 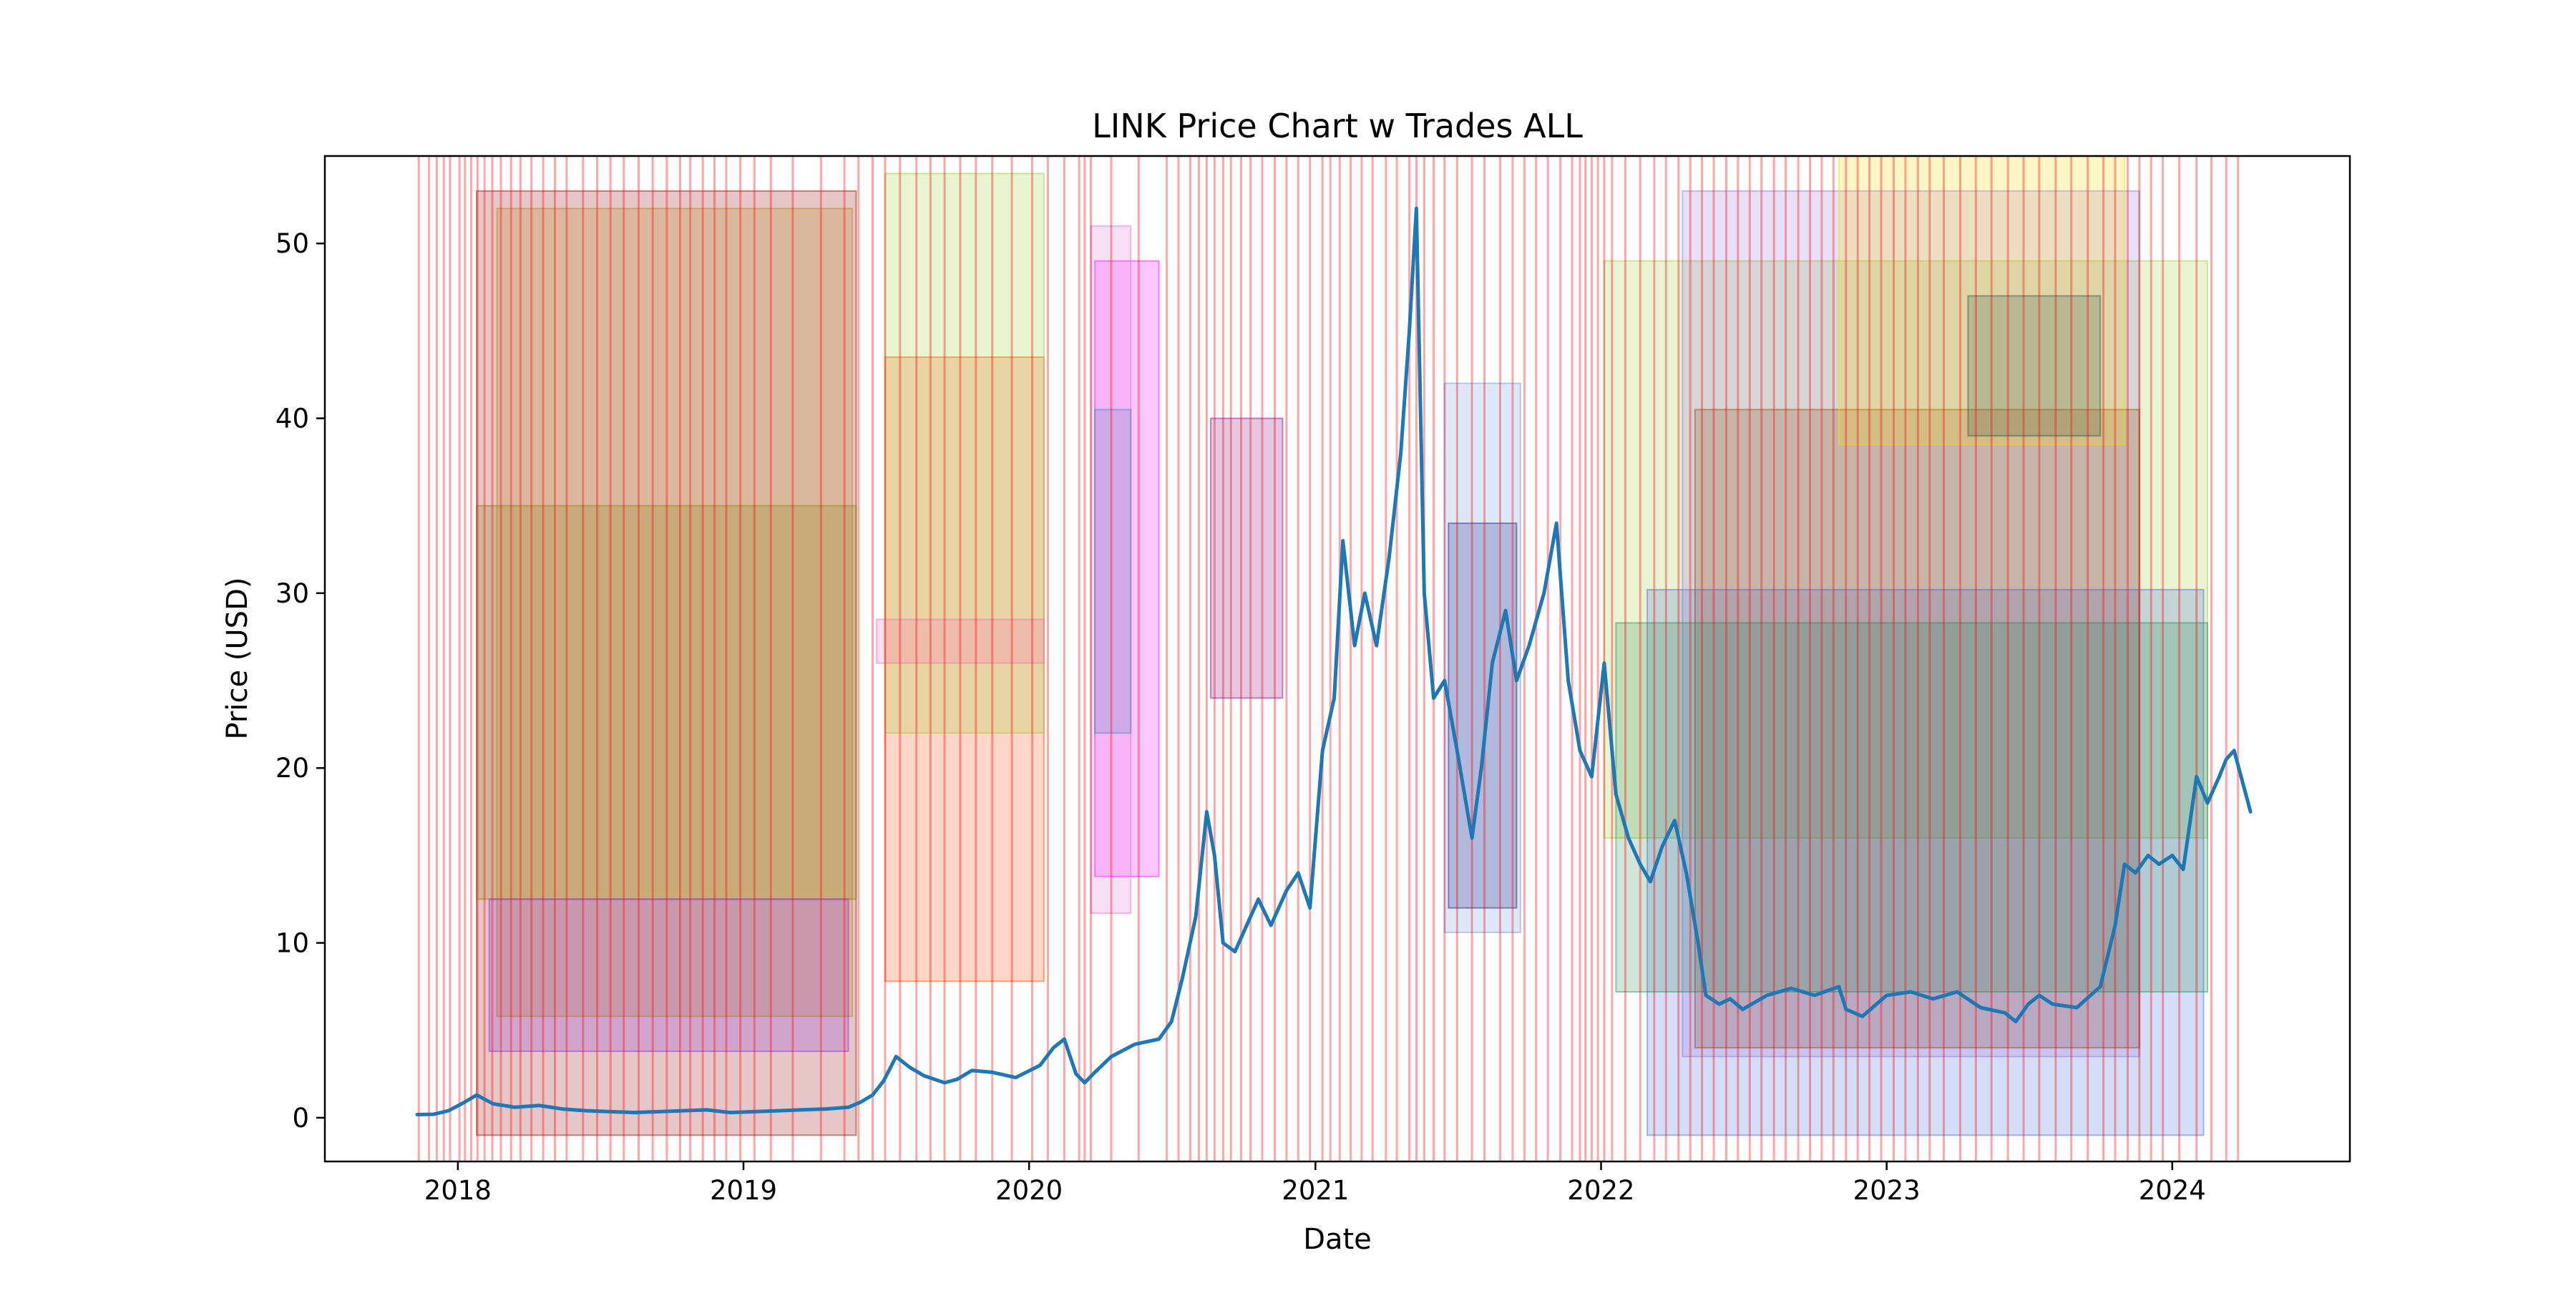 What do you see at coordinates (458, 1190) in the screenshot?
I see `x-tick-label-2018: 2018` at bounding box center [458, 1190].